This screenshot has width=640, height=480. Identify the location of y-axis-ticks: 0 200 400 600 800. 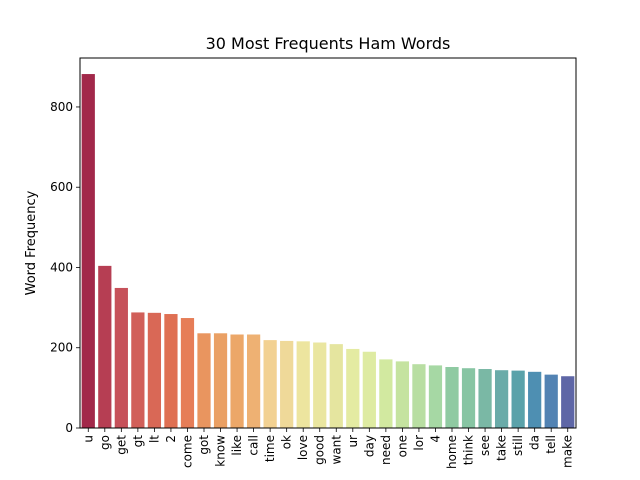
(65, 267).